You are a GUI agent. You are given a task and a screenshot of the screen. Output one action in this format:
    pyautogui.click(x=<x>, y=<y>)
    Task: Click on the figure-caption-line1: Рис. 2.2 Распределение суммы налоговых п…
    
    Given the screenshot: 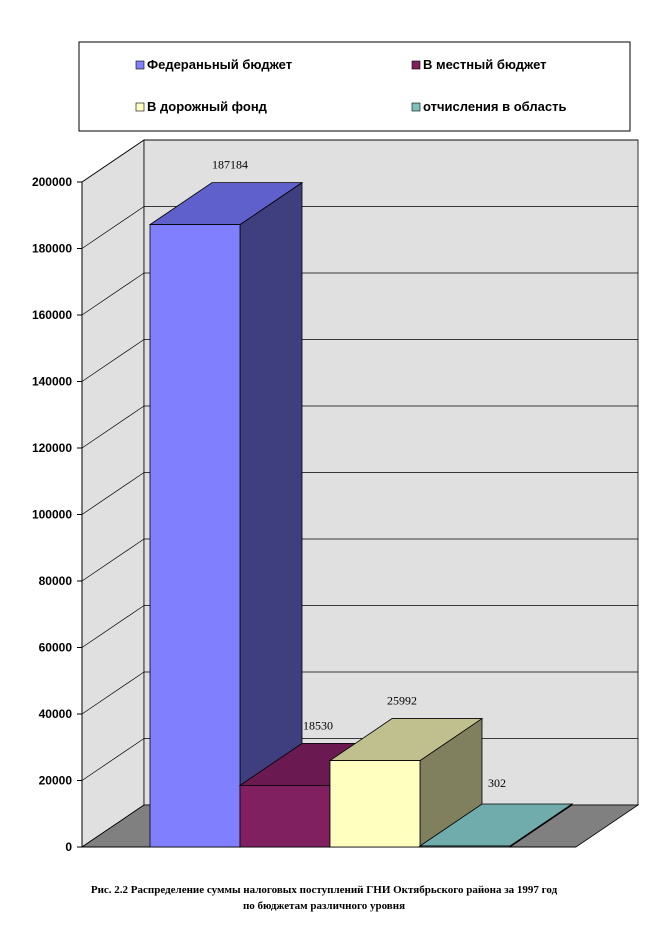 What is the action you would take?
    pyautogui.click(x=324, y=890)
    